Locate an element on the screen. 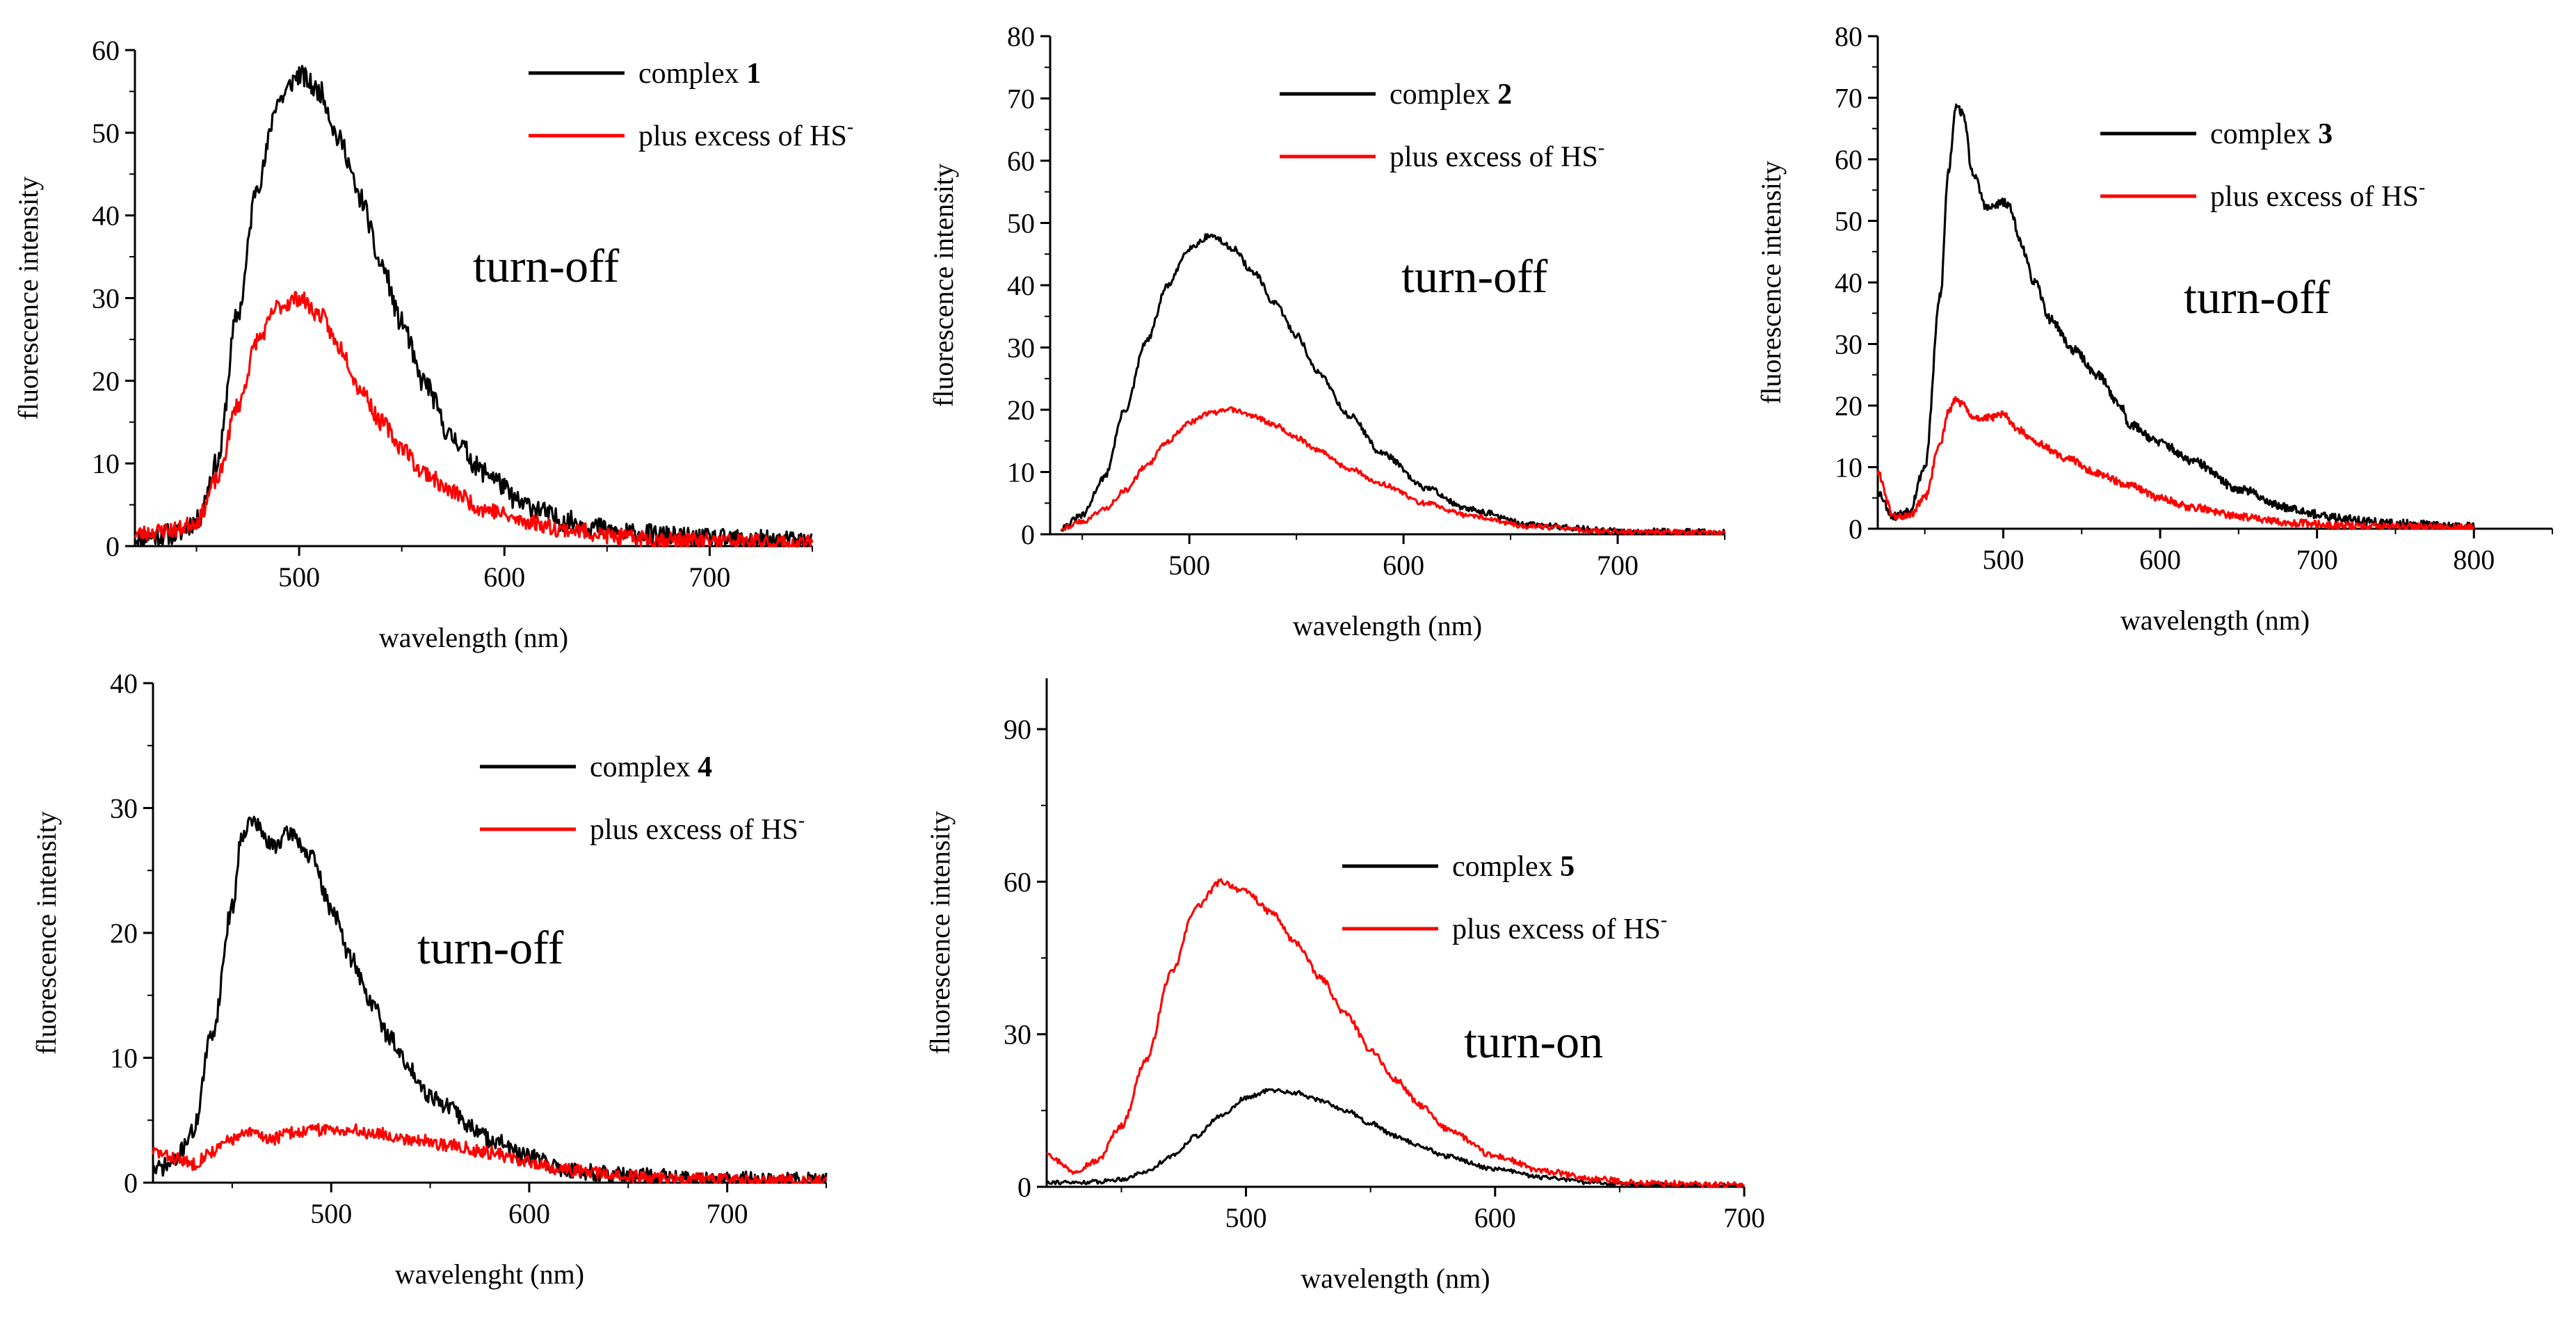 Image resolution: width=2576 pixels, height=1335 pixels. annotation-label: turn-on is located at coordinates (1534, 1041).